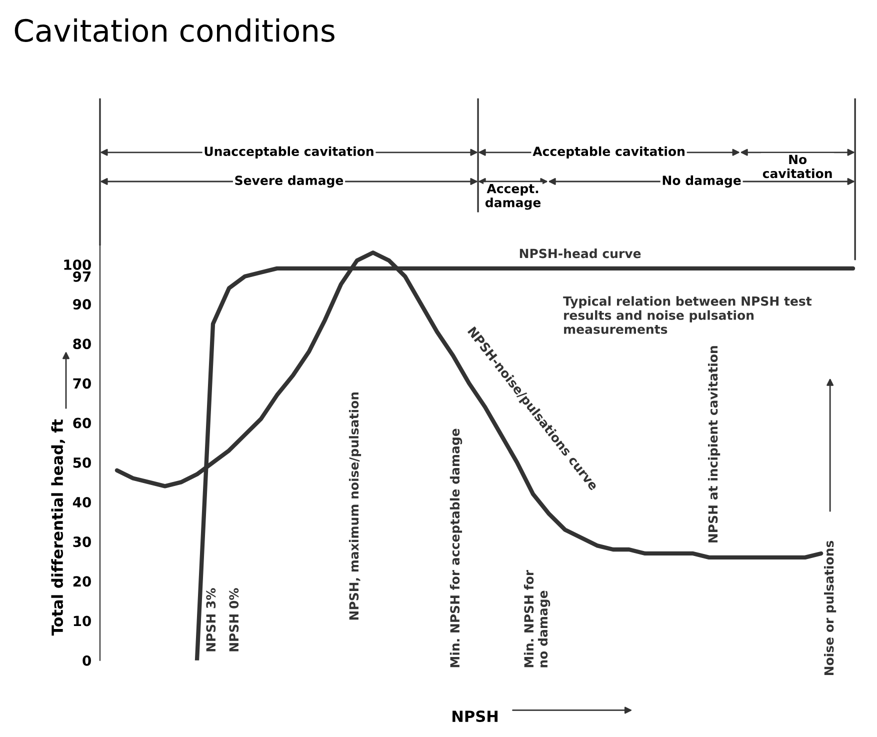 The width and height of the screenshot is (877, 737). Describe the element at coordinates (513, 197) in the screenshot. I see `text: Accept. damage` at that location.